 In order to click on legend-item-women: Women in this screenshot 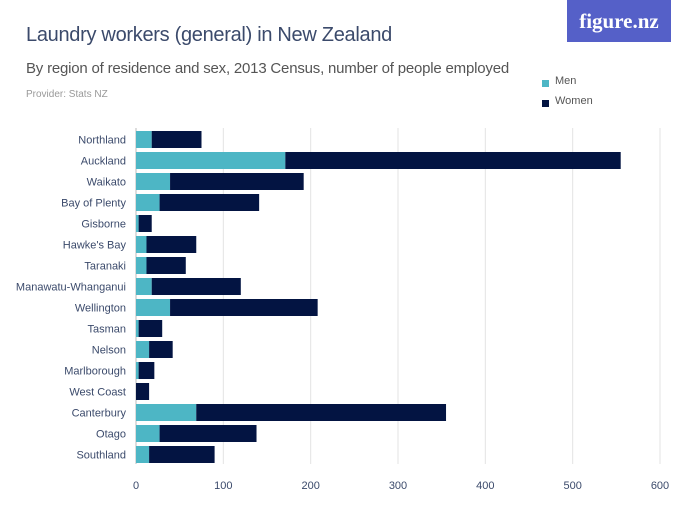, I will do `click(567, 101)`.